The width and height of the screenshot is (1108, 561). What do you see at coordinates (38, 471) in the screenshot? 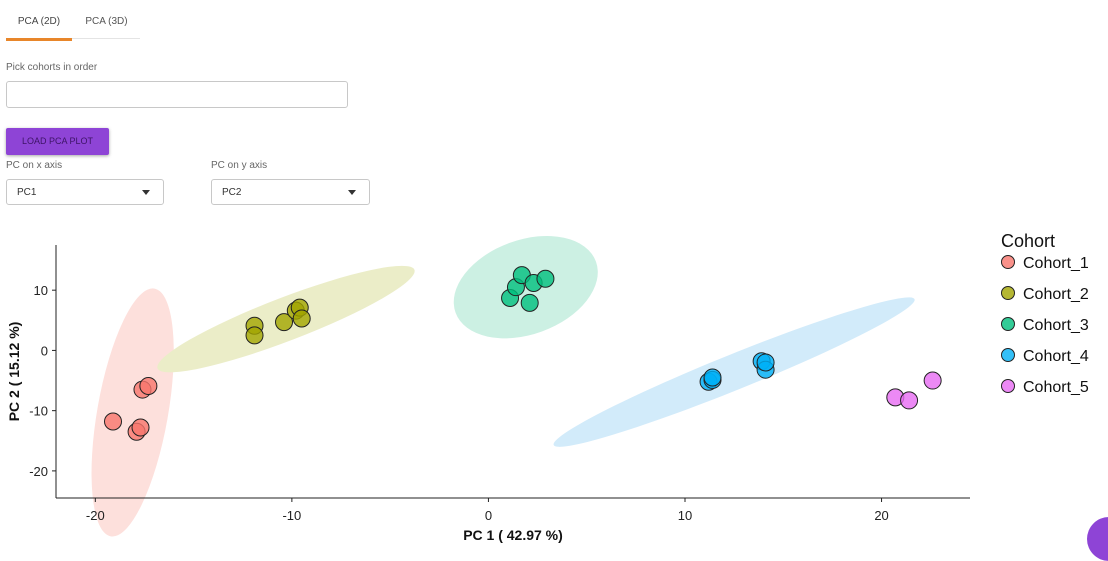
I see `y-tick-label: -20` at bounding box center [38, 471].